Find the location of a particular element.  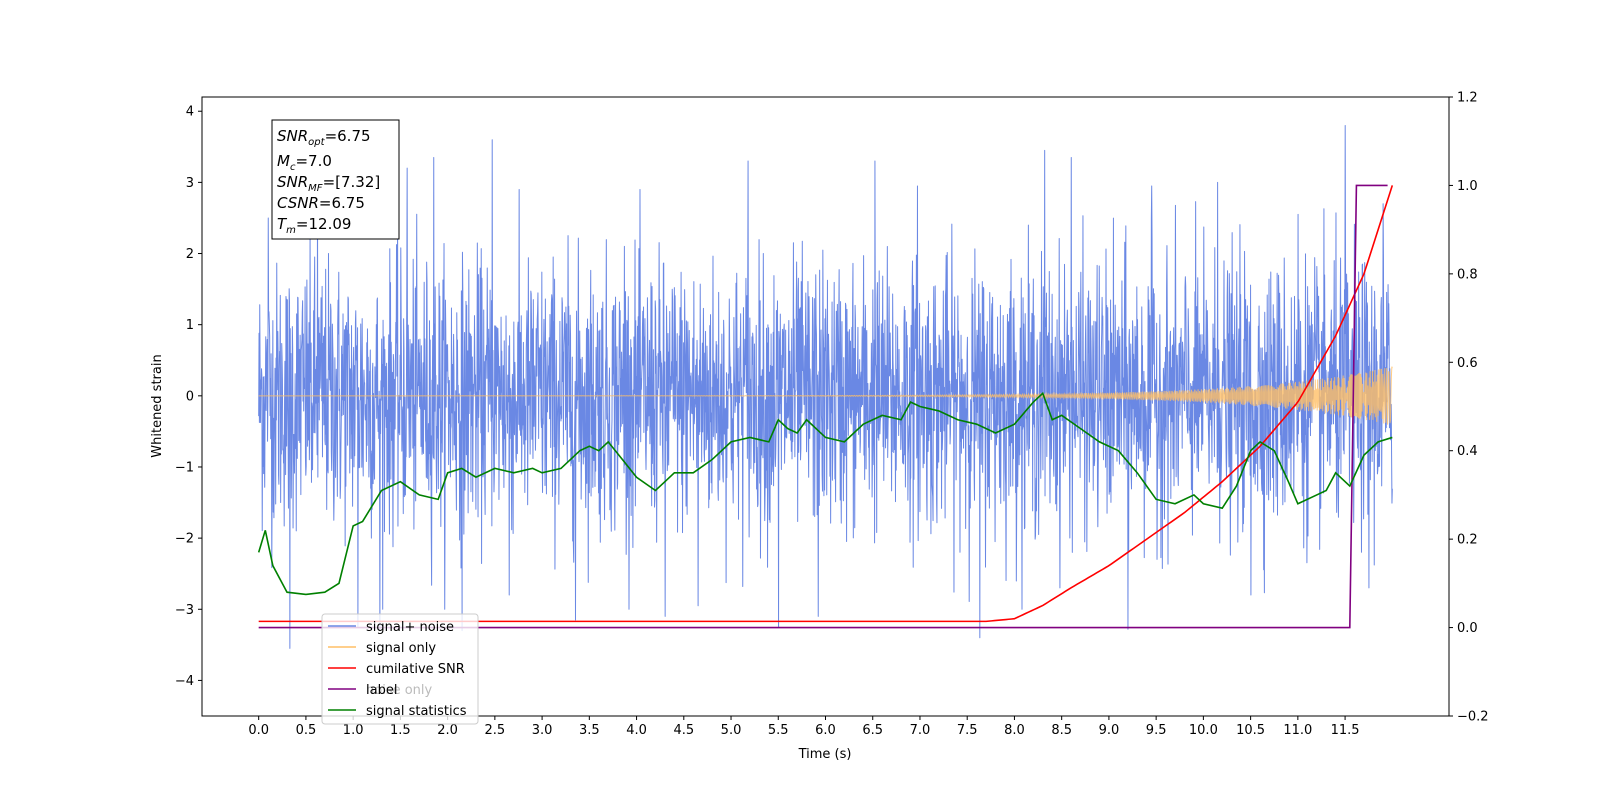

y-right-tick-label: 0.8 is located at coordinates (1467, 274).